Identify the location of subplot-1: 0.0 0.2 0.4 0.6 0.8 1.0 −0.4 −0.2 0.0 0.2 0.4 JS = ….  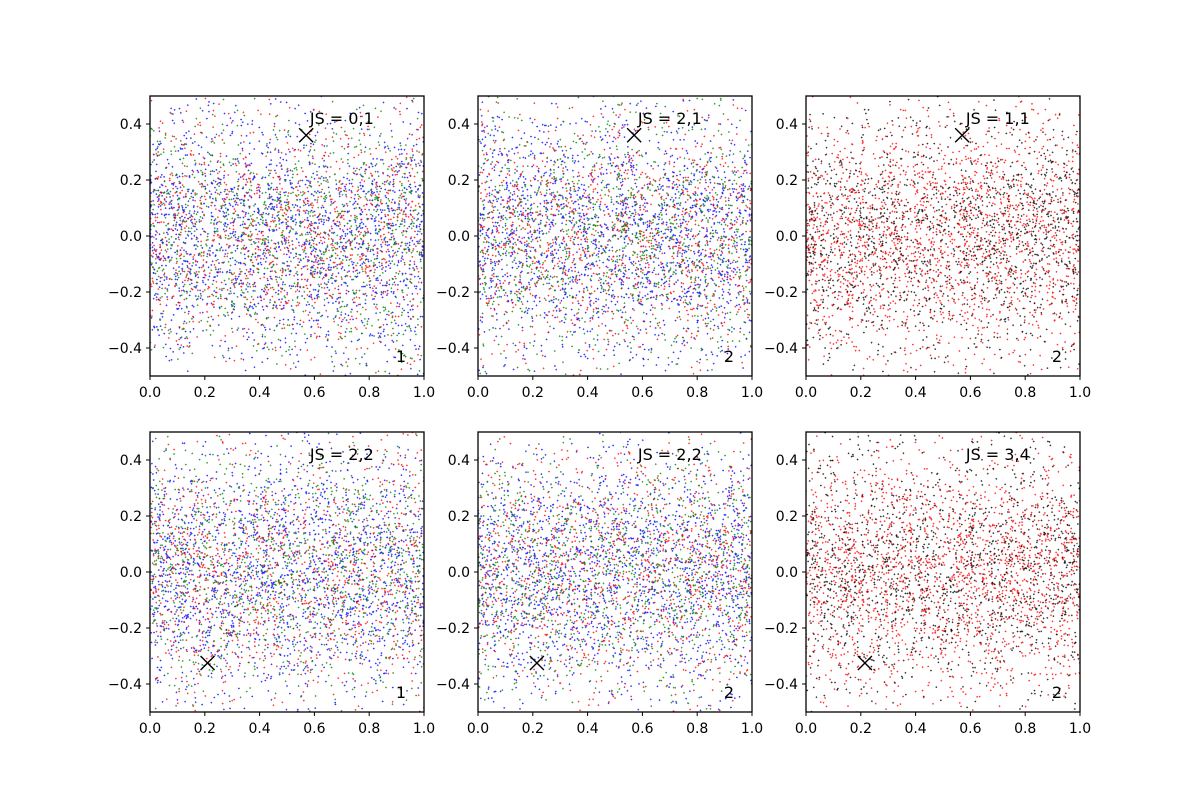
(271, 248).